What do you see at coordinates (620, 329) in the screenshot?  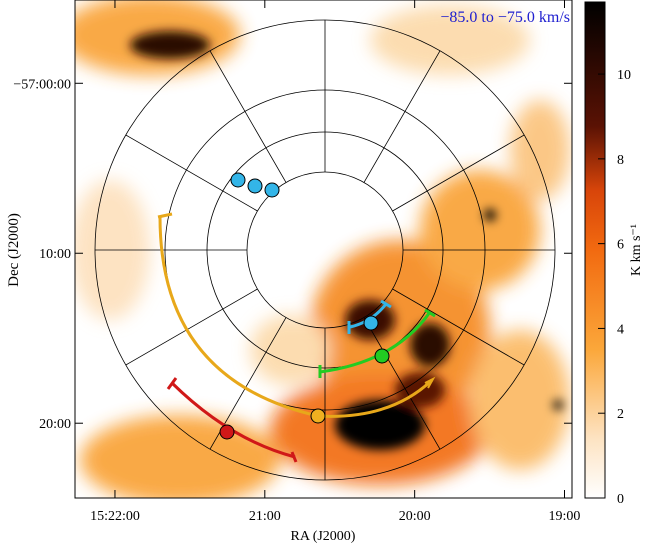 I see `colorbar-tick-label: 4` at bounding box center [620, 329].